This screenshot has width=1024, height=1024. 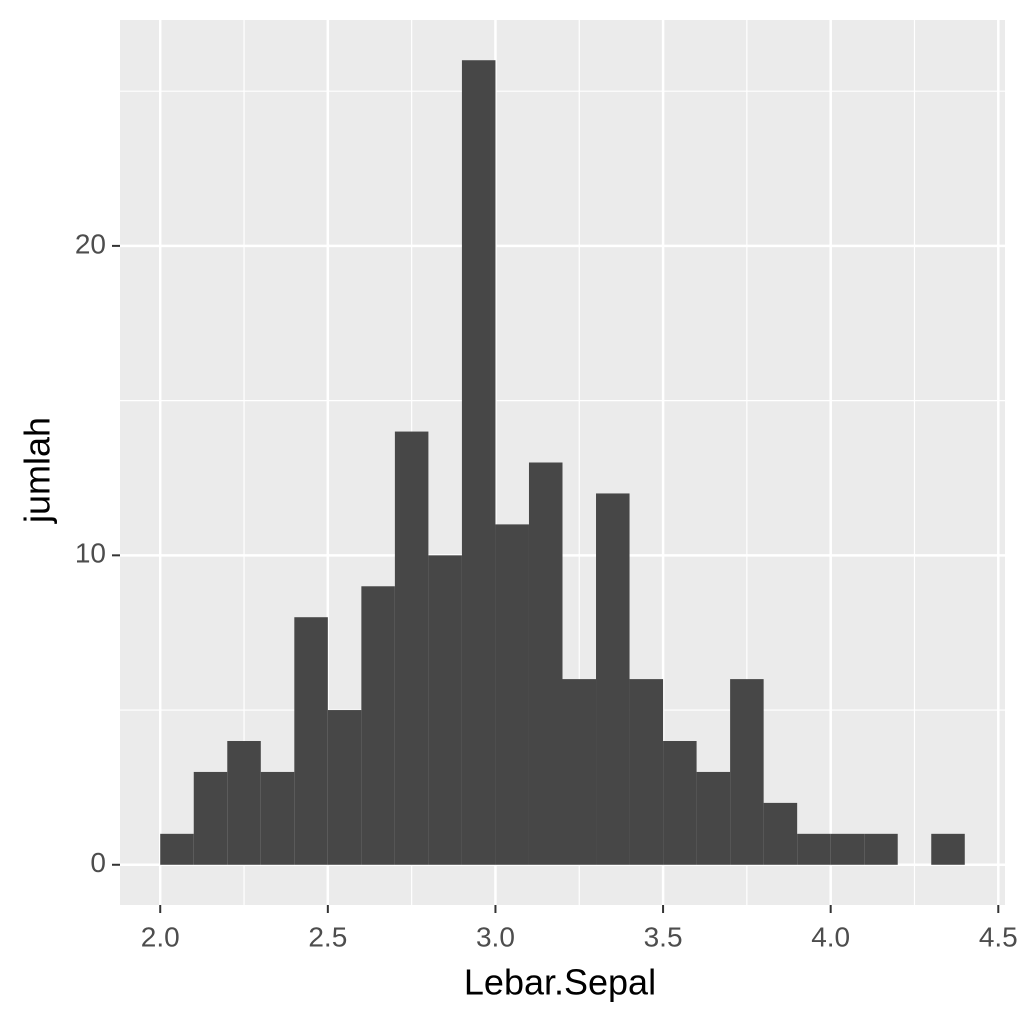 I want to click on y-tick-label: 20, so click(x=90, y=243).